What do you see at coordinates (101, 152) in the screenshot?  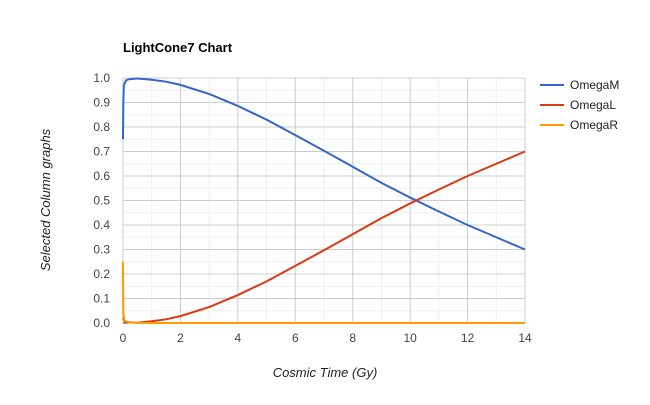 I see `y-tick-label: 0.7` at bounding box center [101, 152].